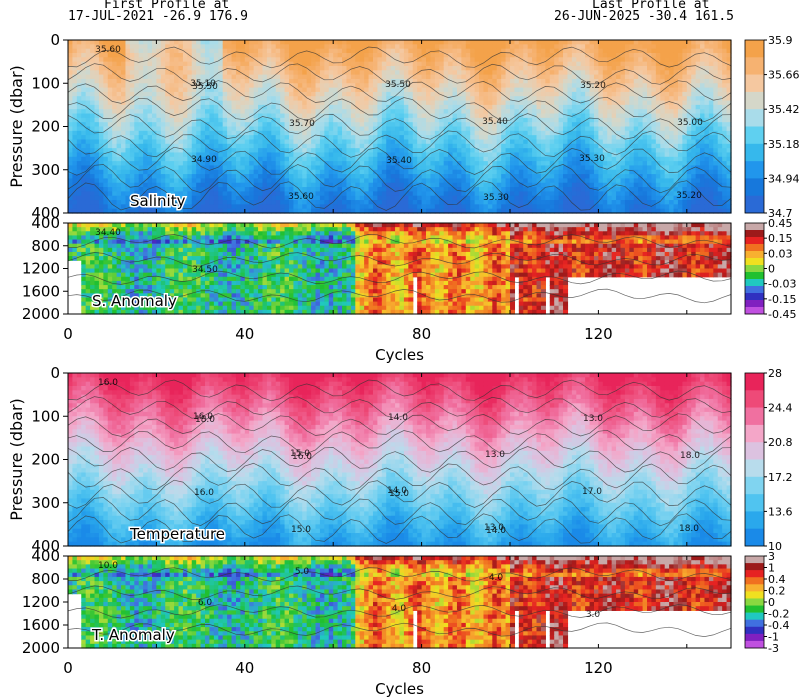  Describe the element at coordinates (592, 159) in the screenshot. I see `contour-label: 35.30` at that location.